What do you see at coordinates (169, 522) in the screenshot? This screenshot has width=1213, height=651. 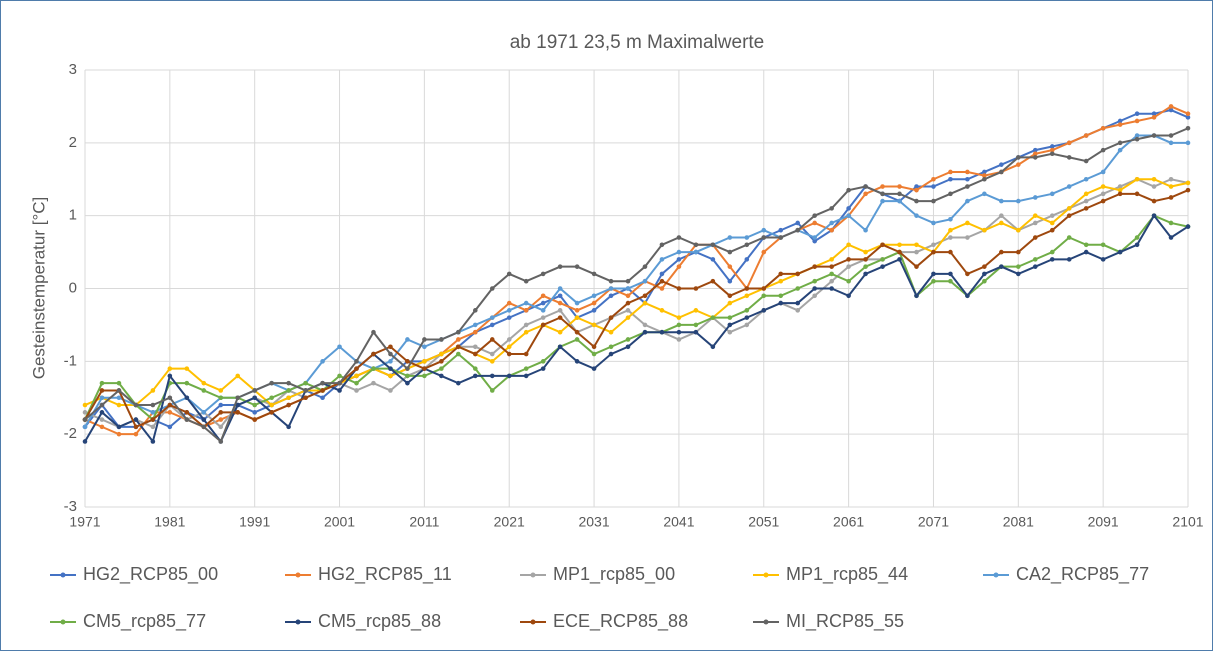 I see `x-tick-label: 1981` at bounding box center [169, 522].